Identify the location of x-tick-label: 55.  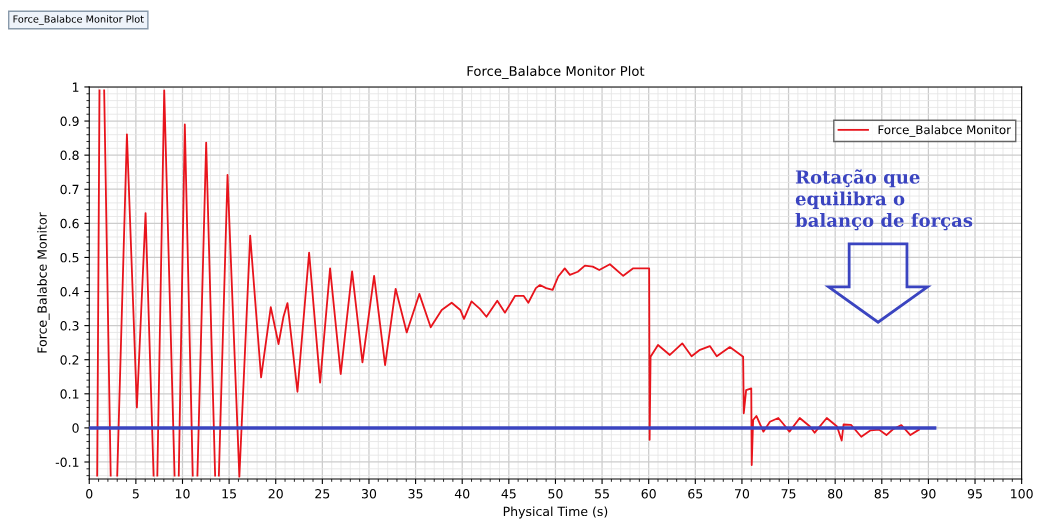
(602, 494).